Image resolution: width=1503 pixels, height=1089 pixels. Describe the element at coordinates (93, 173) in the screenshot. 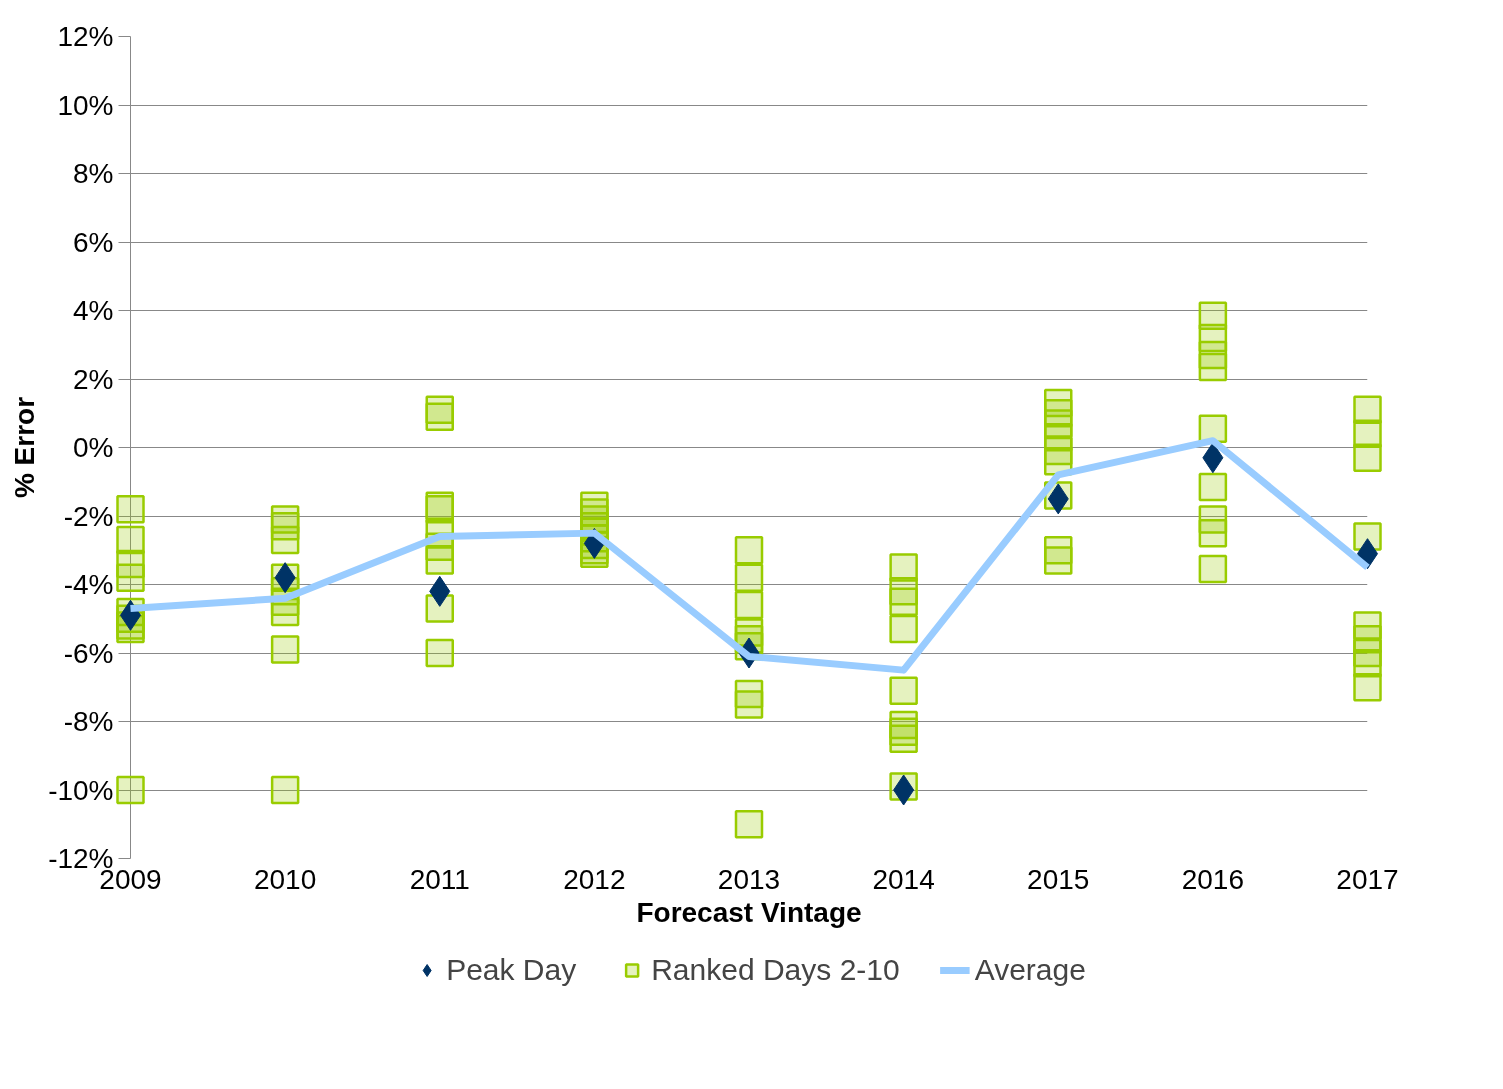

I see `y-tick-label: 8%` at that location.